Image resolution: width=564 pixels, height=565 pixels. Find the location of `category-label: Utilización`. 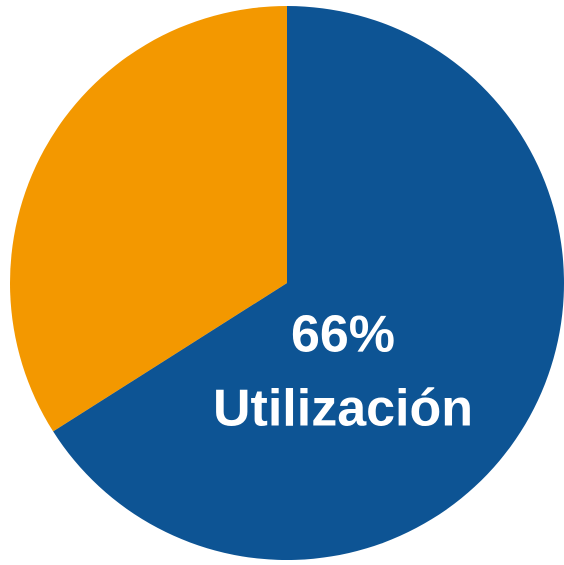

category-label: Utilización is located at coordinates (343, 409).